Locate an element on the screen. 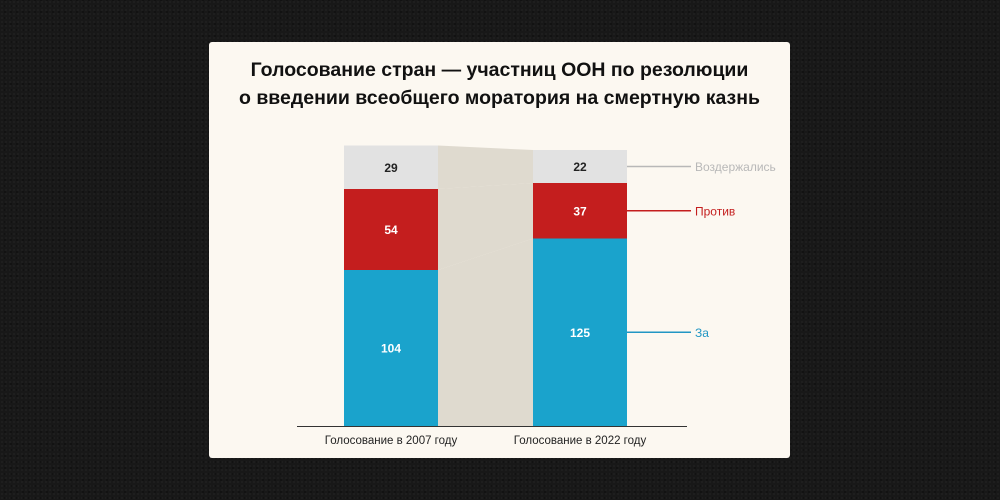 Image resolution: width=1000 pixels, height=500 pixels. data-label-1-series-2: 22 is located at coordinates (580, 167).